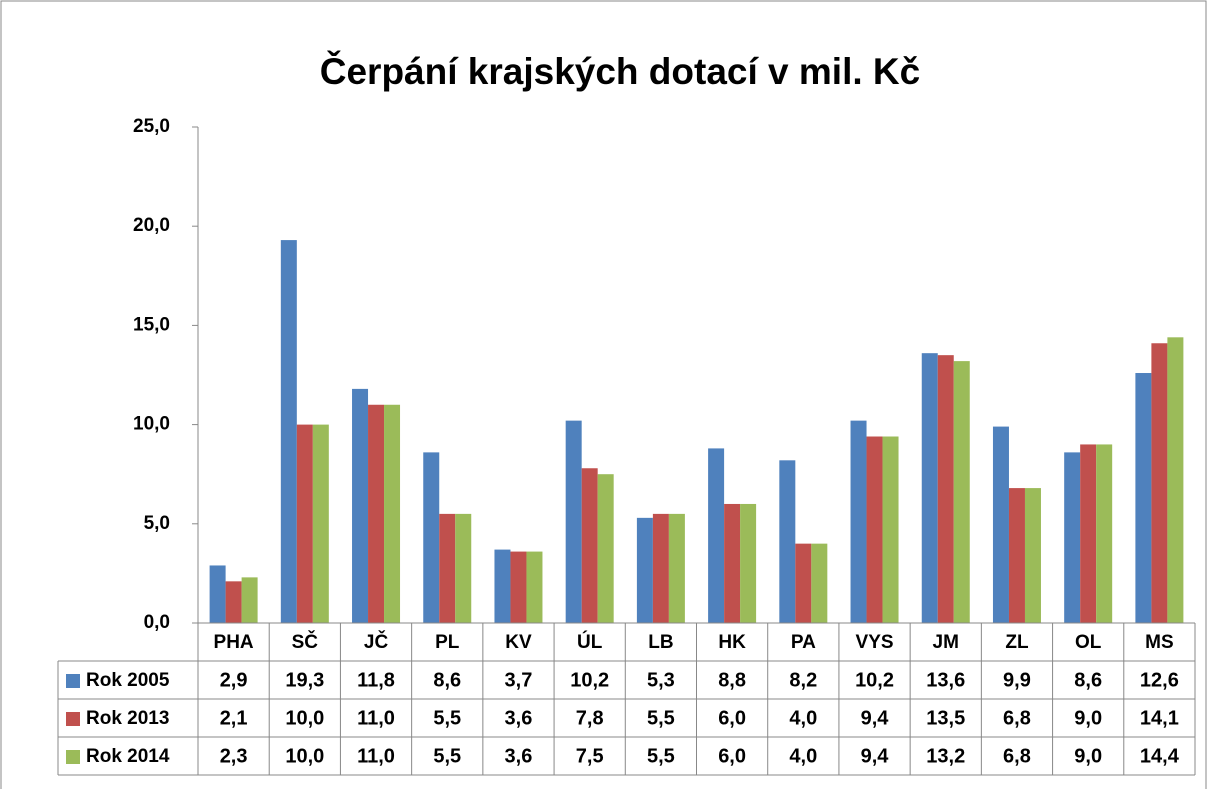 The width and height of the screenshot is (1208, 789). What do you see at coordinates (447, 642) in the screenshot?
I see `x-tick-label: PL` at bounding box center [447, 642].